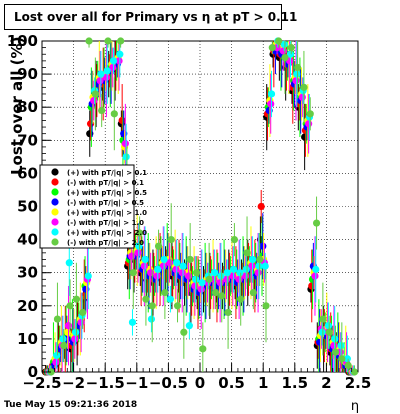 The image size is (400, 414). I want to click on y-tick-label: 10, so click(27, 339).